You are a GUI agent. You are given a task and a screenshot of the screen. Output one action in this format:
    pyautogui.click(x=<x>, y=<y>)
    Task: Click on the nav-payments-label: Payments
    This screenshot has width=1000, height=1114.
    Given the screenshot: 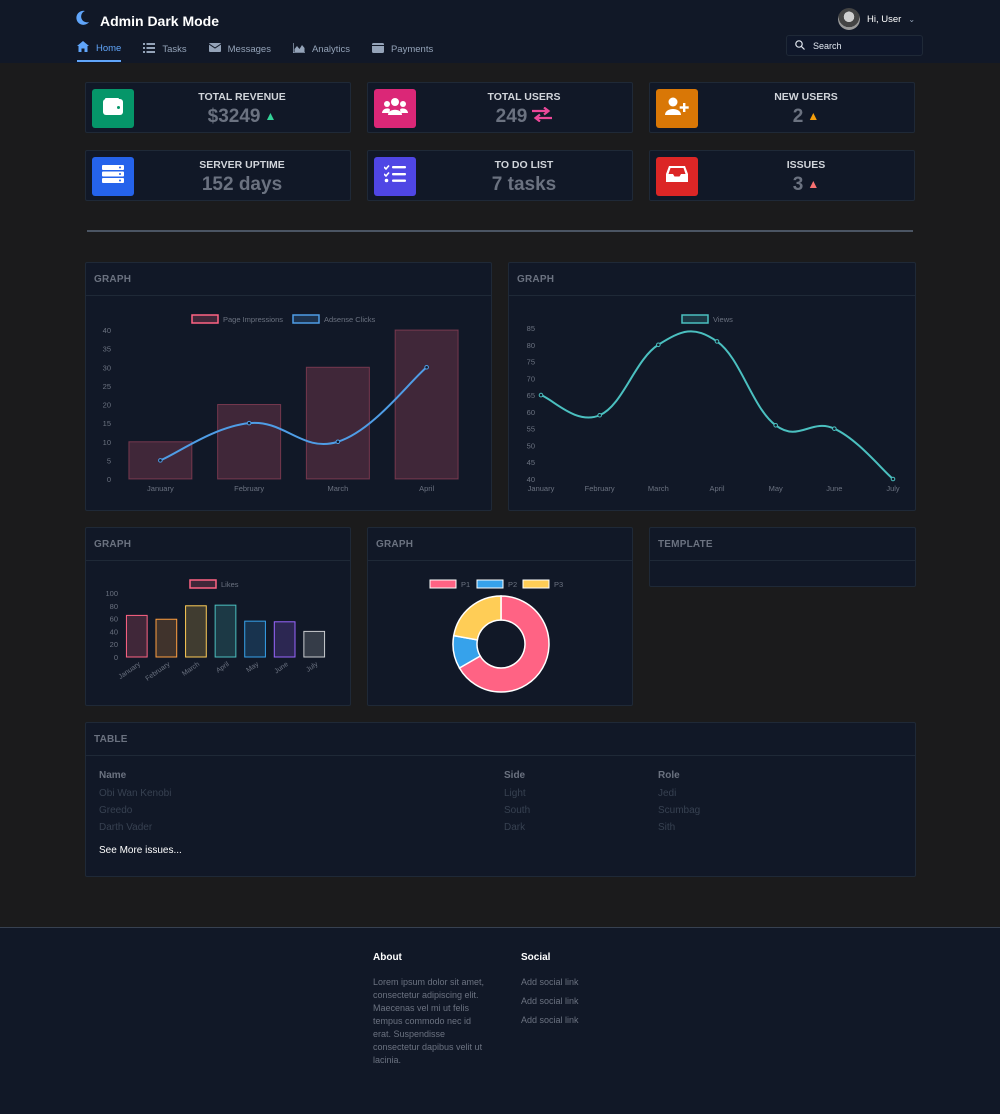 What is the action you would take?
    pyautogui.click(x=412, y=49)
    